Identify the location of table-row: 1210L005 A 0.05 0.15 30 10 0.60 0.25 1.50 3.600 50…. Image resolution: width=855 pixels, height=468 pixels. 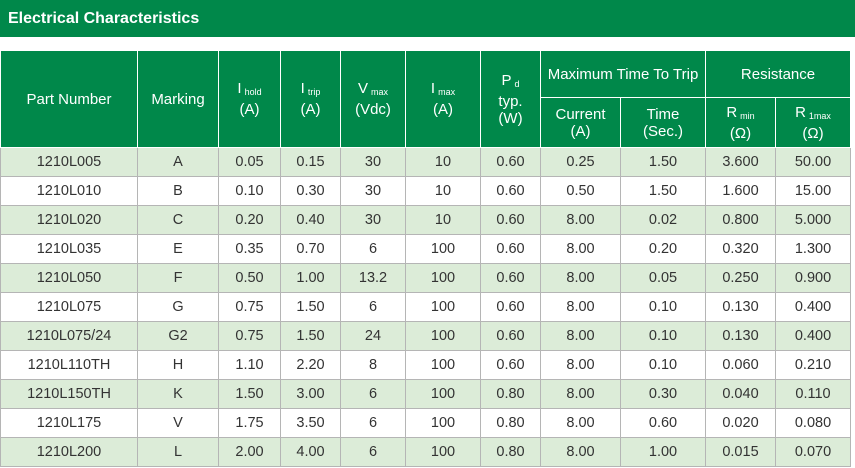
(426, 162).